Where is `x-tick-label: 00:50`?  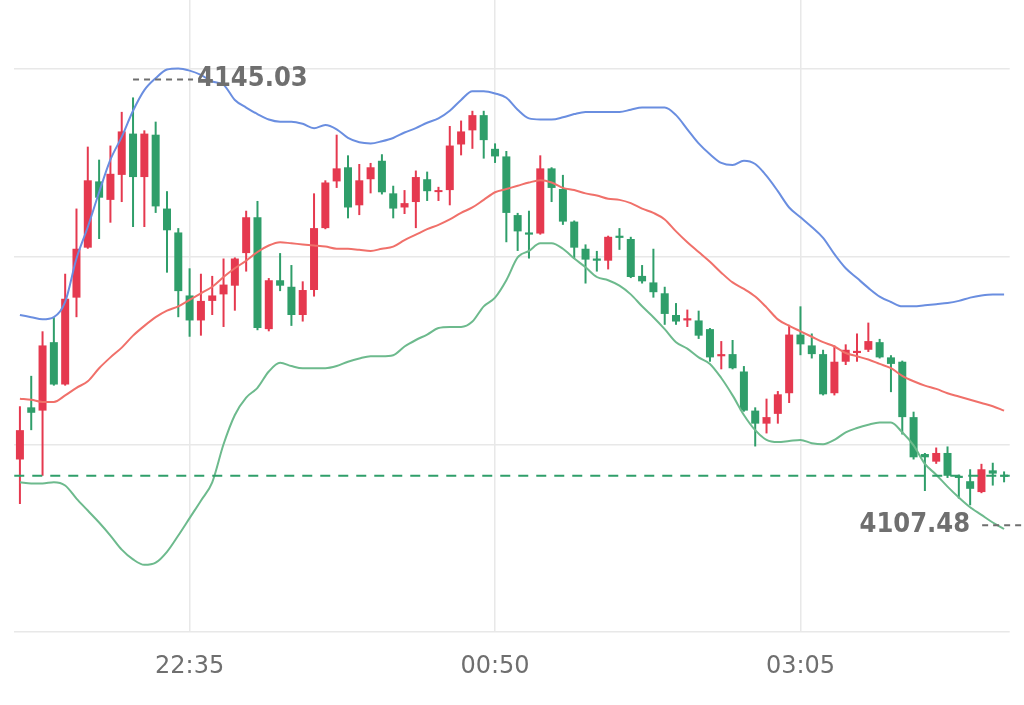
x-tick-label: 00:50 is located at coordinates (495, 664).